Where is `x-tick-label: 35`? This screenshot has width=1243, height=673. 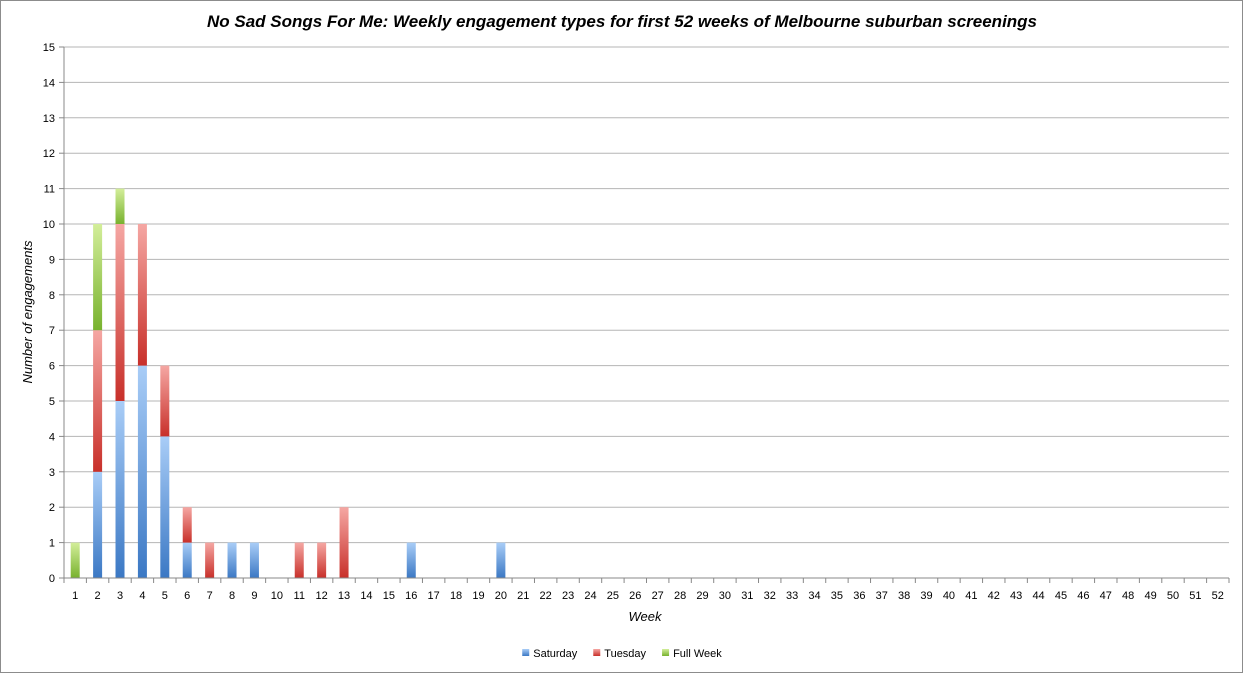
x-tick-label: 35 is located at coordinates (837, 596).